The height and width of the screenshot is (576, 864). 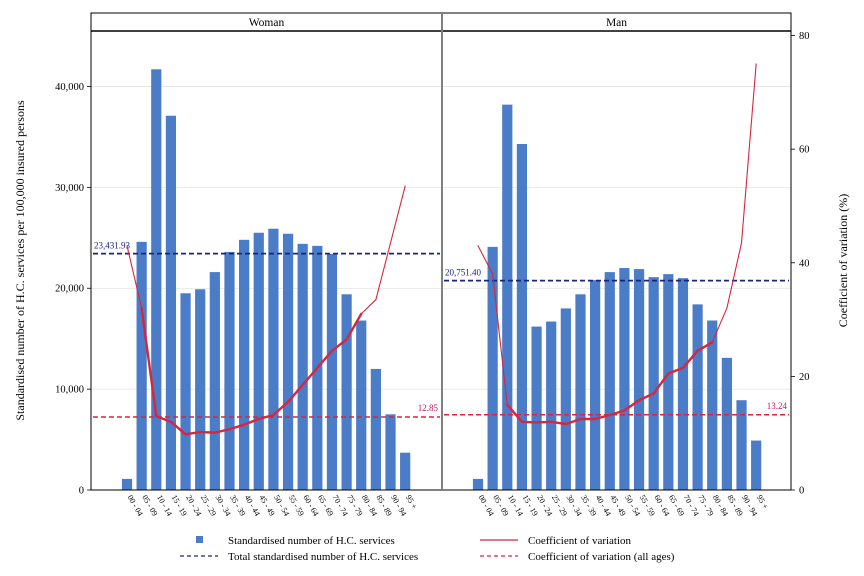 What do you see at coordinates (69, 188) in the screenshot?
I see `y-tick-label: 30,000` at bounding box center [69, 188].